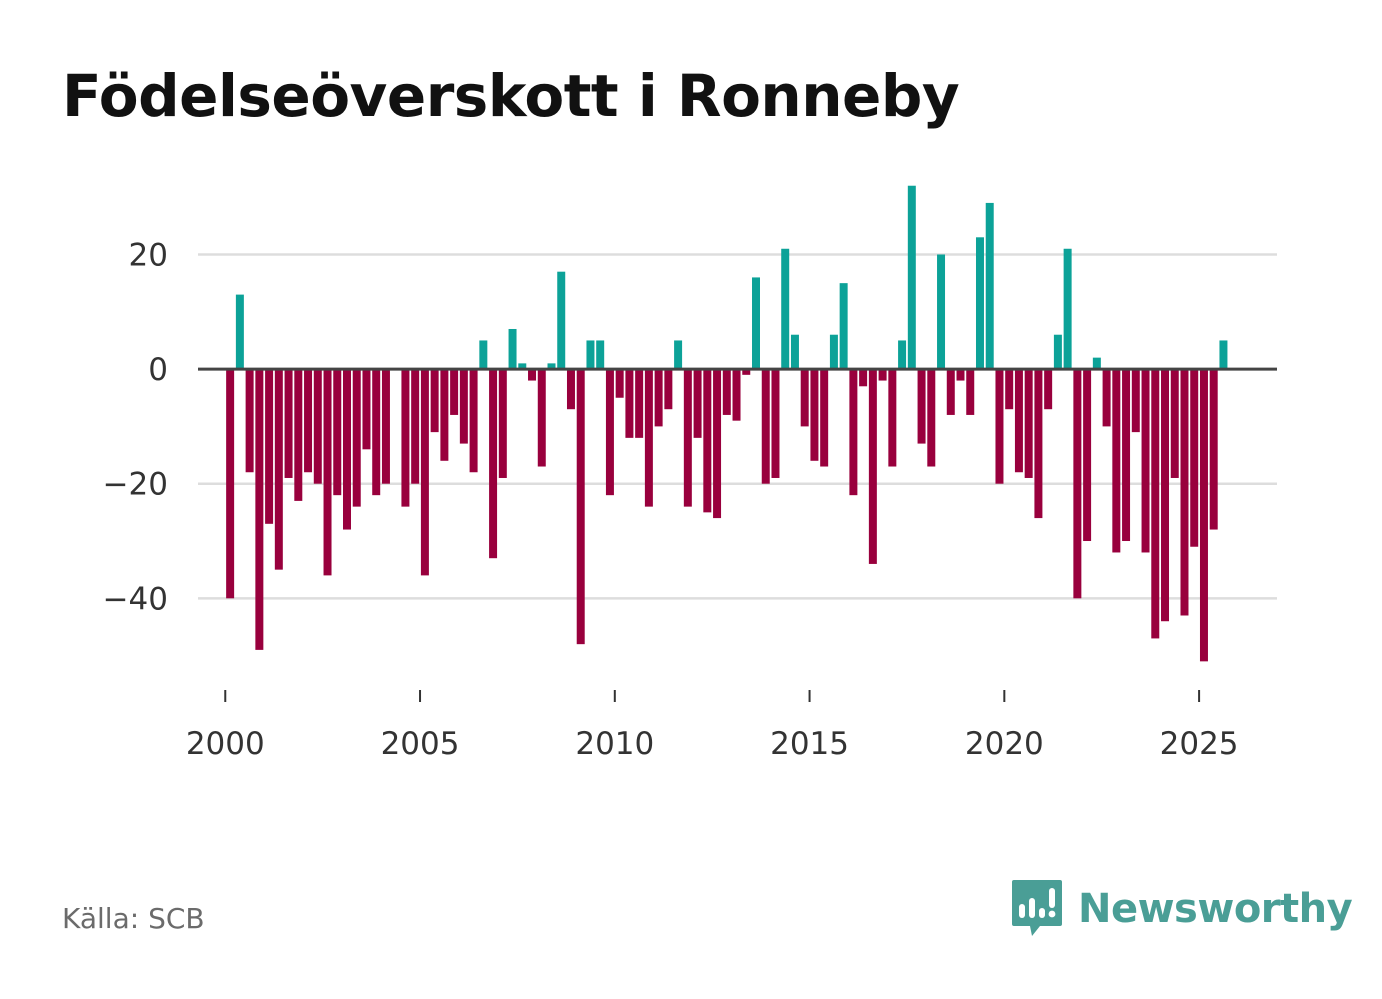  I want to click on y-tick-label: −20, so click(135, 485).